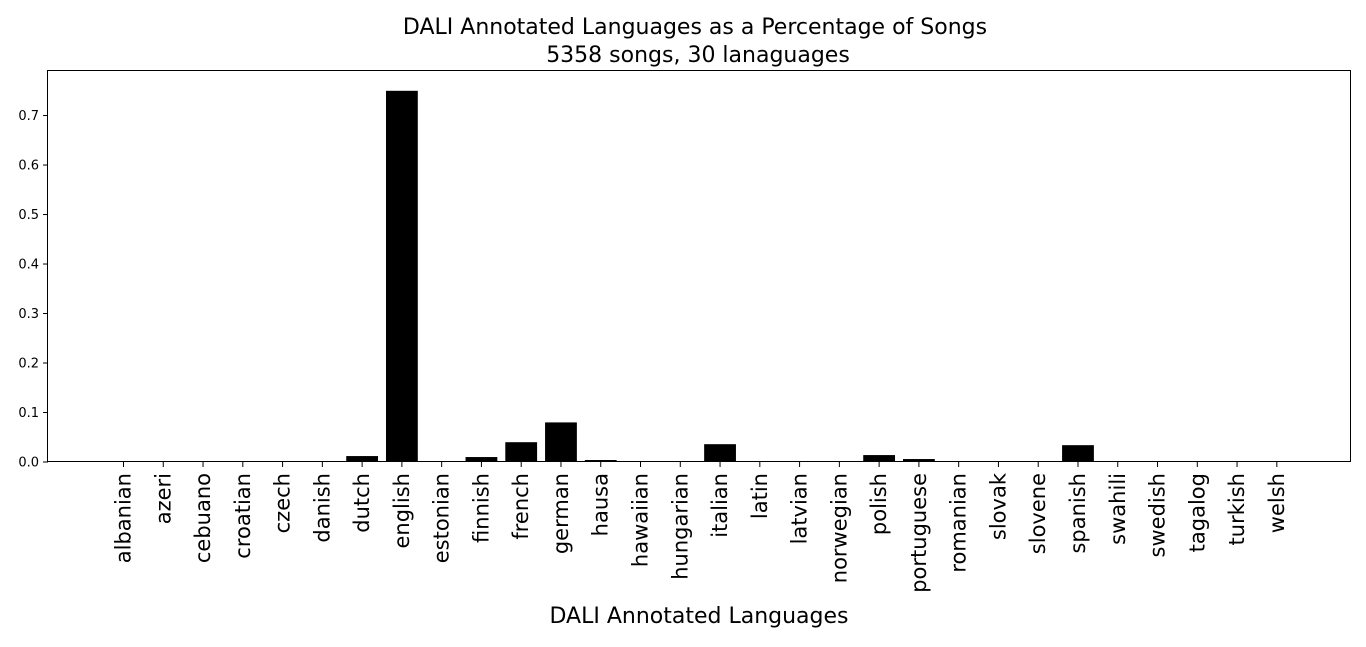 The image size is (1366, 647). I want to click on y-tick-label: 0.3, so click(28, 314).